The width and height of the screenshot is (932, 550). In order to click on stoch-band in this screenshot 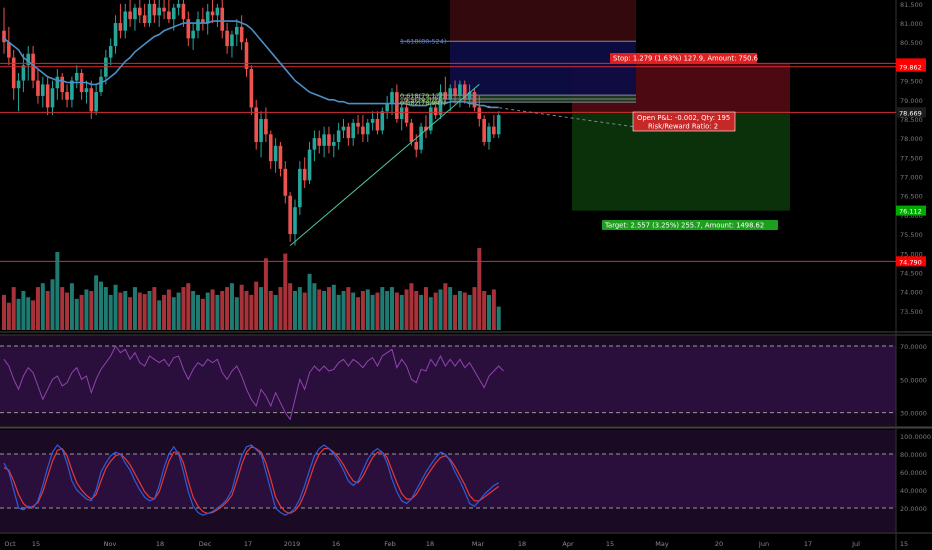, I will do `click(448, 481)`.